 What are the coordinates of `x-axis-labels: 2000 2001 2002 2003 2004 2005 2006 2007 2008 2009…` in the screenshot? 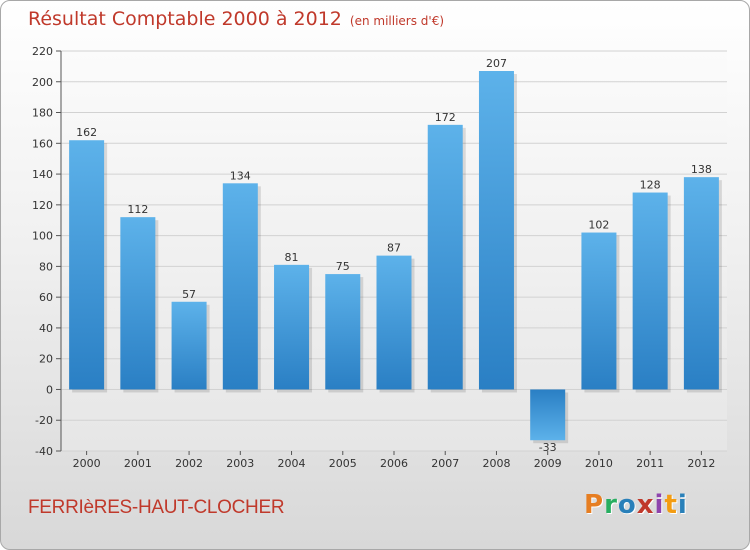 It's located at (394, 460).